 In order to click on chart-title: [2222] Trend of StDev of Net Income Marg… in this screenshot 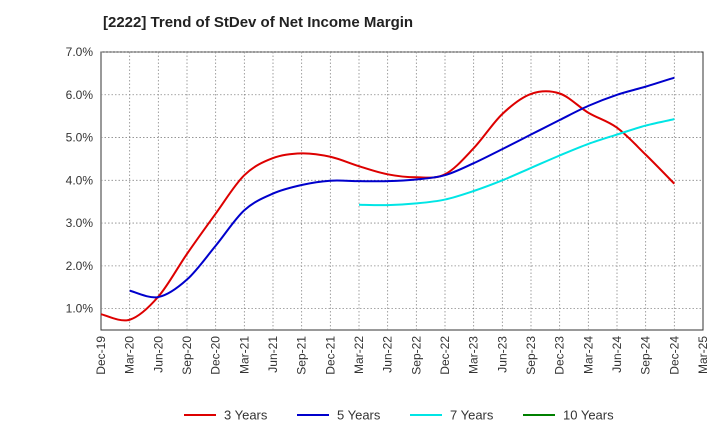, I will do `click(258, 22)`.